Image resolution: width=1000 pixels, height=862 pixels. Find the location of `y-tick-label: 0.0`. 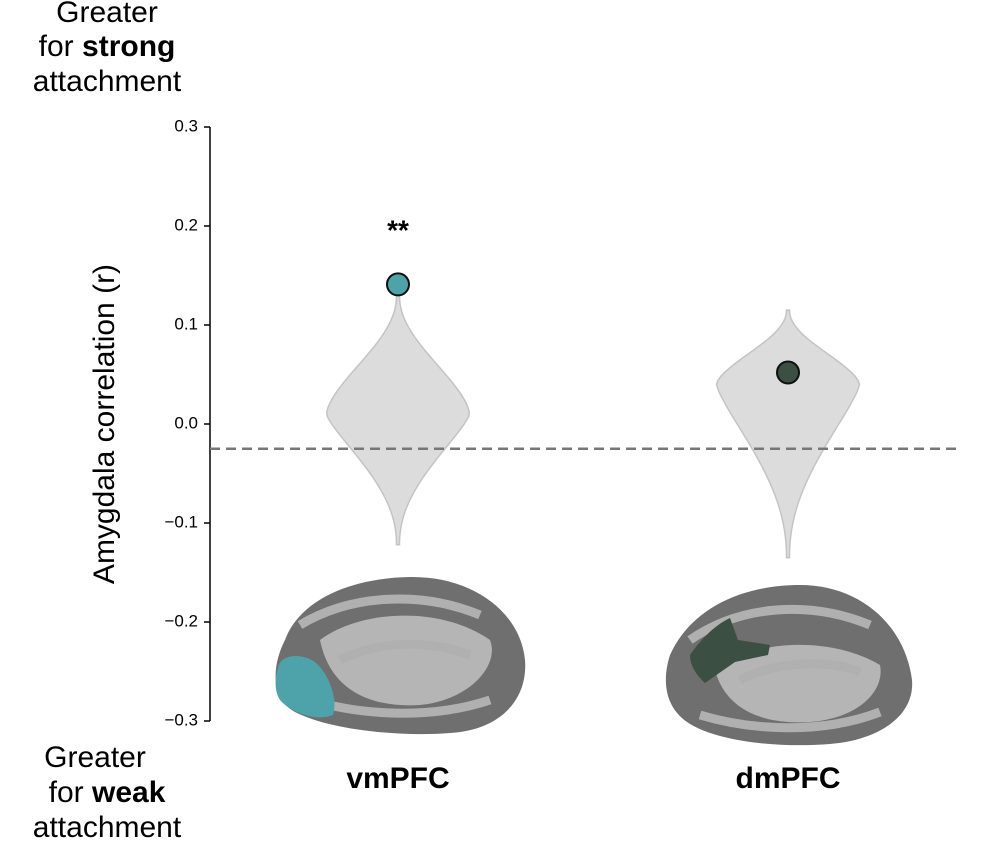

y-tick-label: 0.0 is located at coordinates (186, 422).